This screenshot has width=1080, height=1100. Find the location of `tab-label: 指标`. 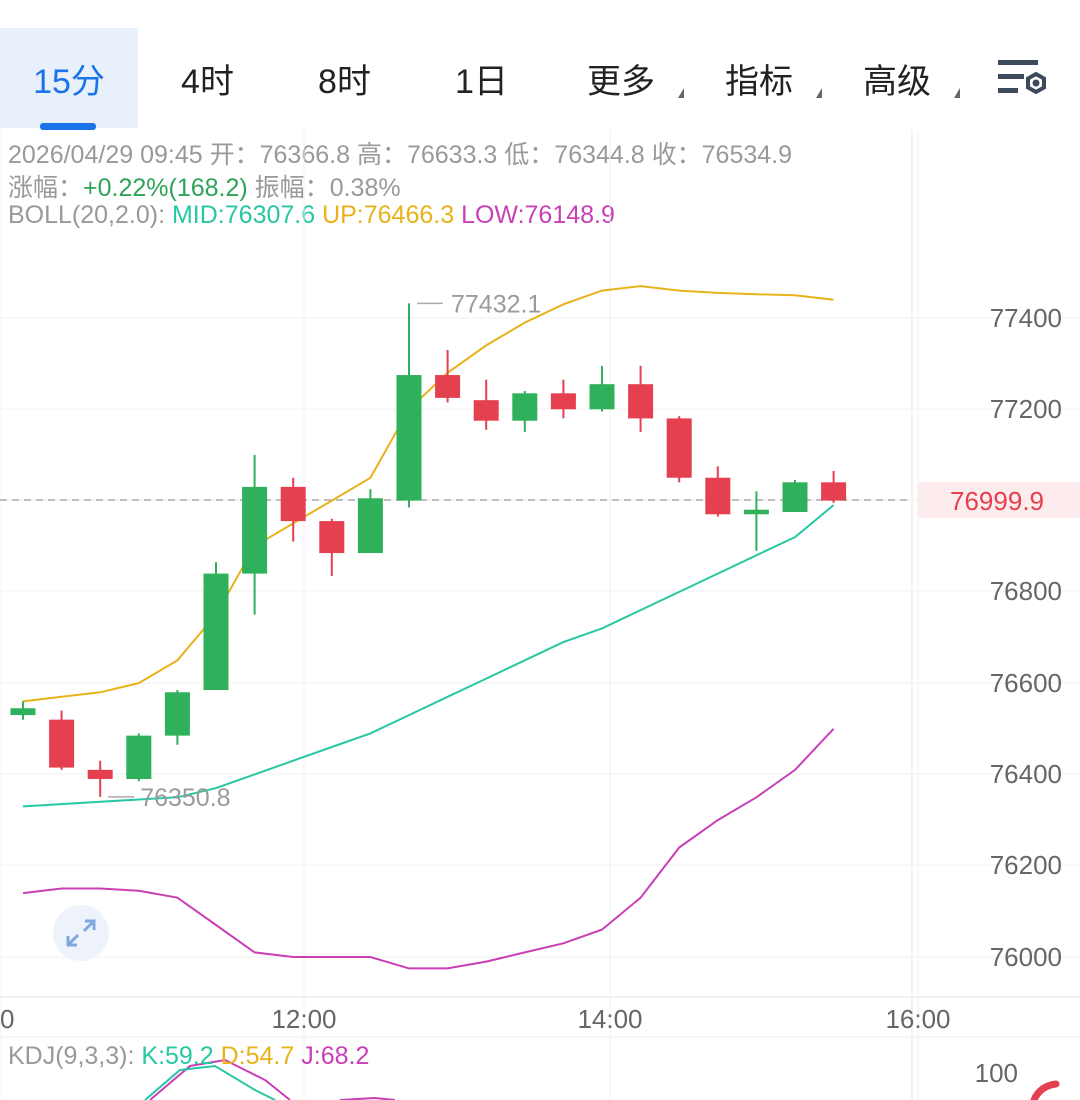

tab-label: 指标 is located at coordinates (759, 81).